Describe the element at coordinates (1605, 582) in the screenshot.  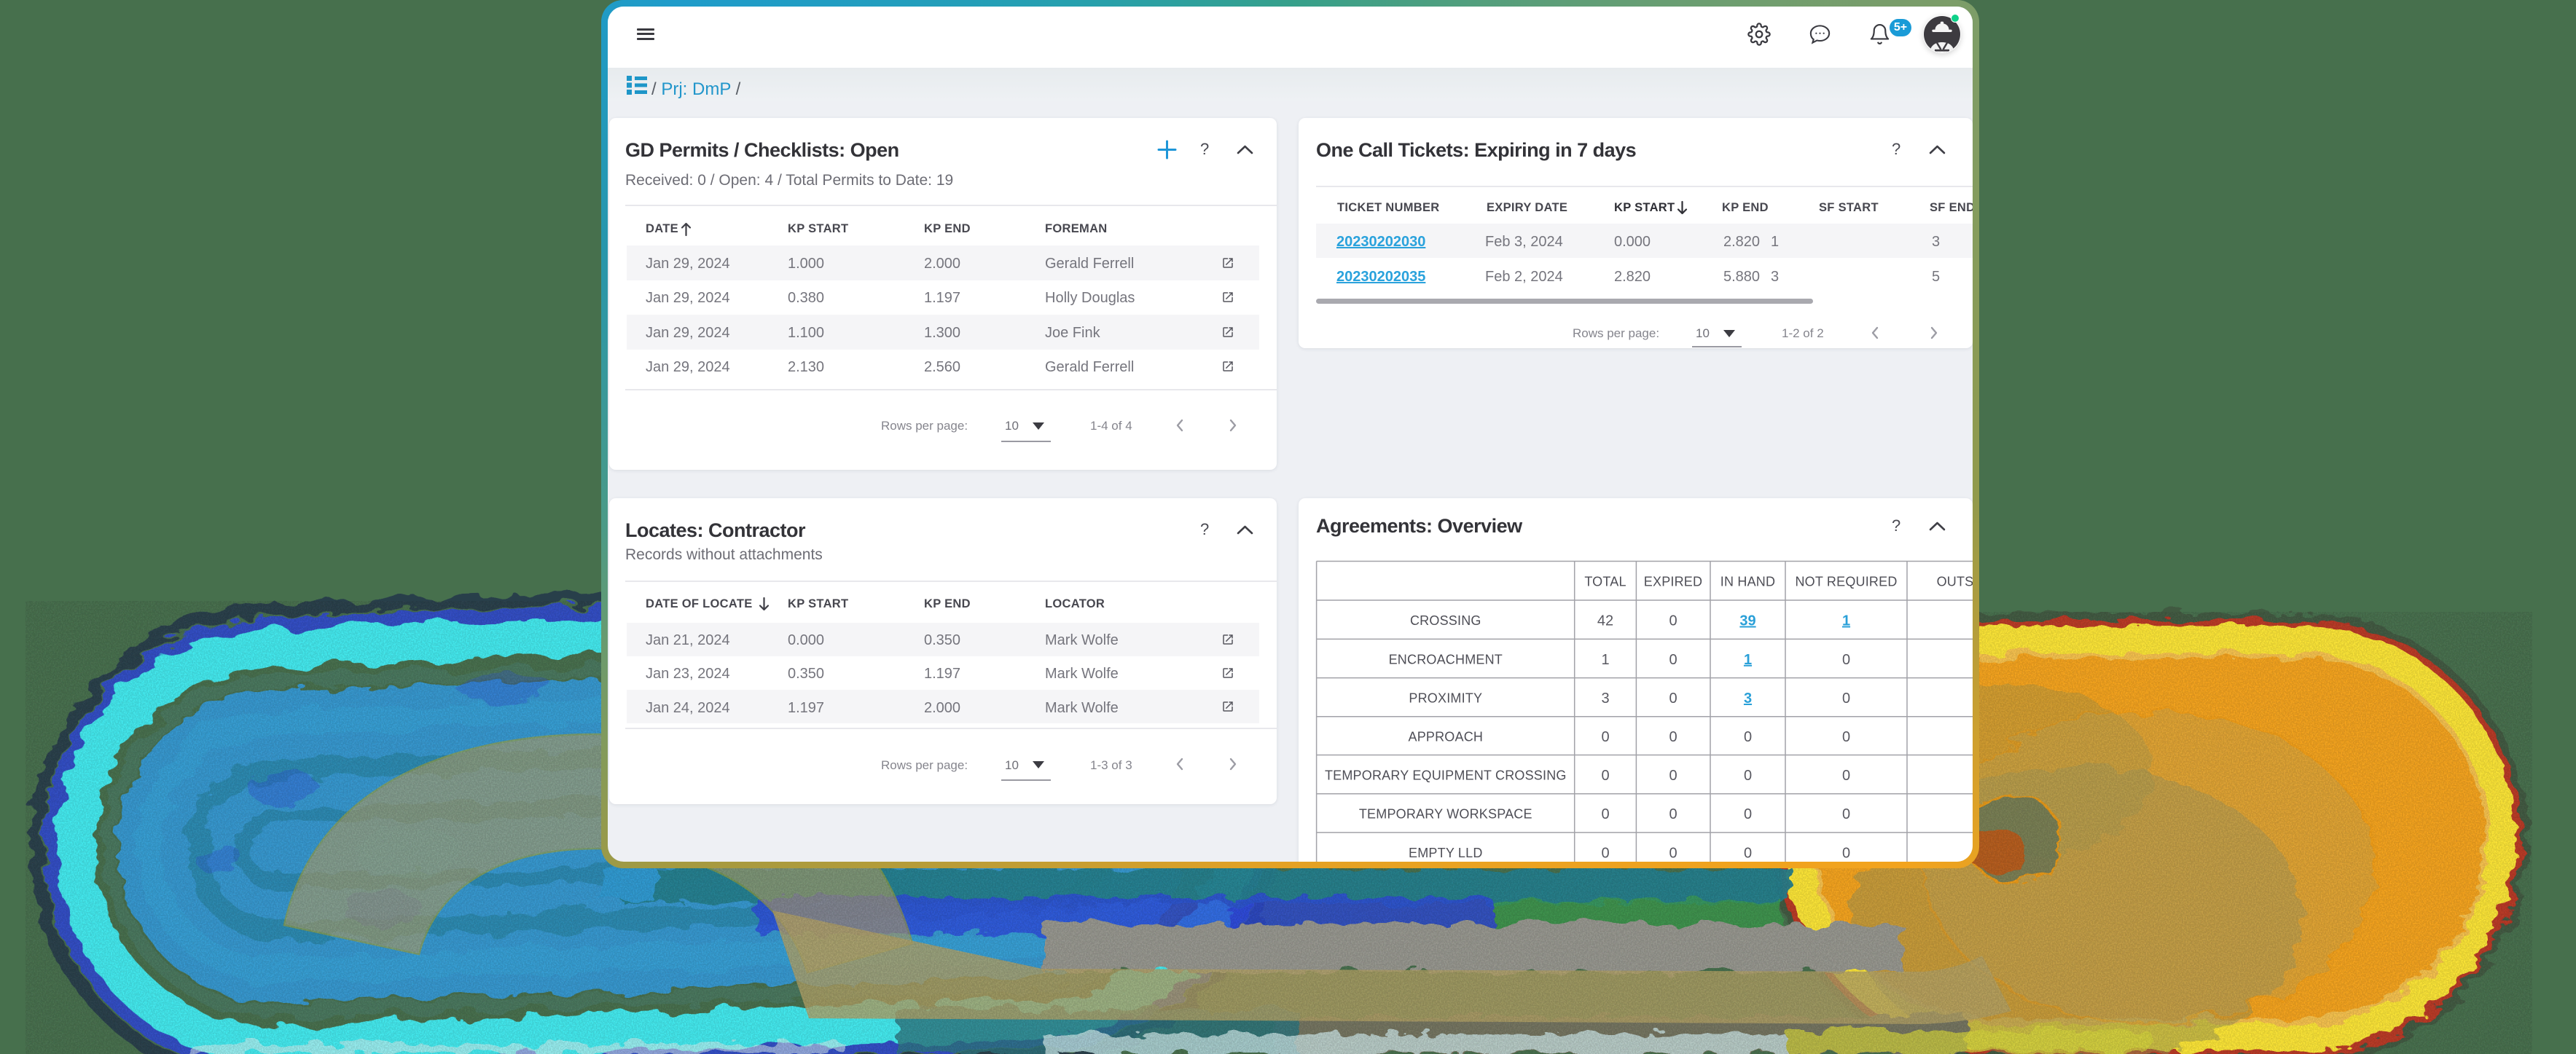
I see `svg-text: TOTAL` at that location.